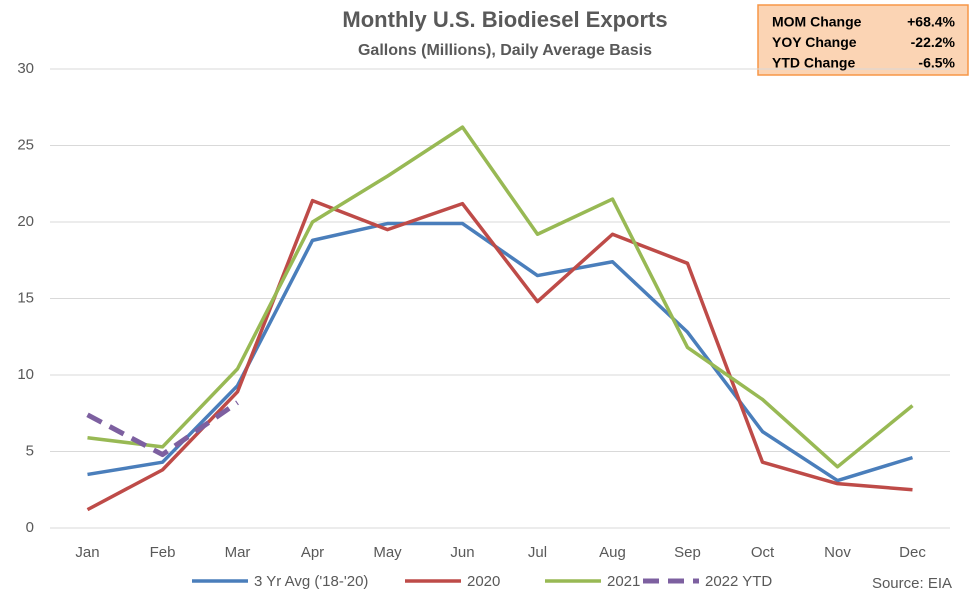 The width and height of the screenshot is (975, 601). What do you see at coordinates (25, 144) in the screenshot?
I see `y-tick-label: 25` at bounding box center [25, 144].